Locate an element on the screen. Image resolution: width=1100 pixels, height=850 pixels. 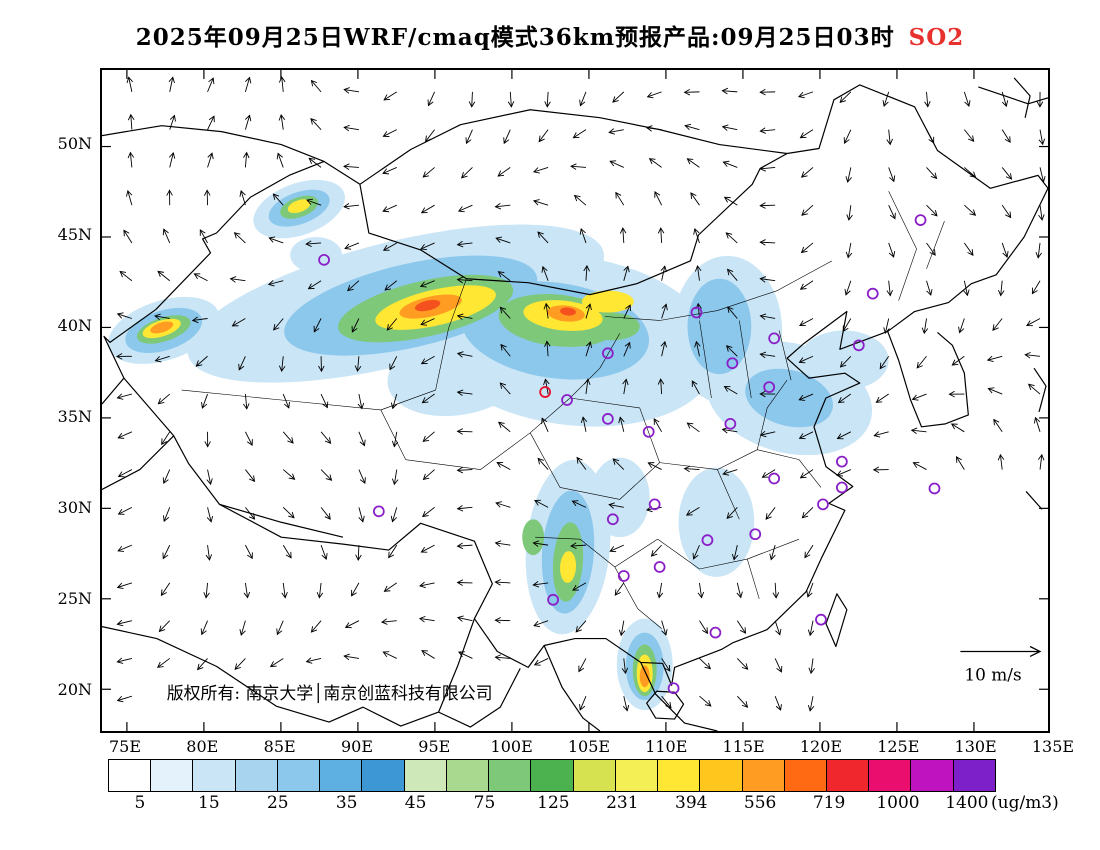
lat-tick-label: 20N is located at coordinates (74, 689).